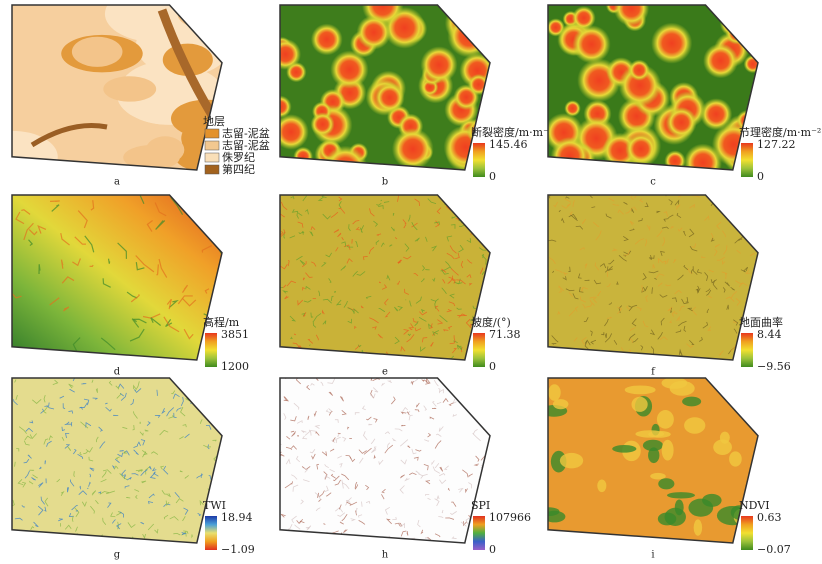  What do you see at coordinates (747, 160) in the screenshot?
I see `color-bar` at bounding box center [747, 160].